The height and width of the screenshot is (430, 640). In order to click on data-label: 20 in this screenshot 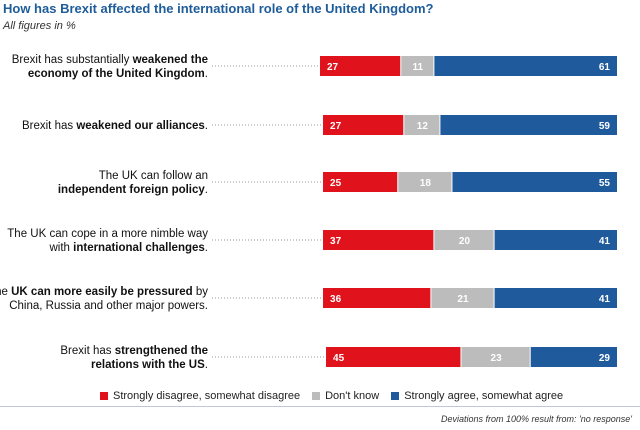, I will do `click(465, 241)`.